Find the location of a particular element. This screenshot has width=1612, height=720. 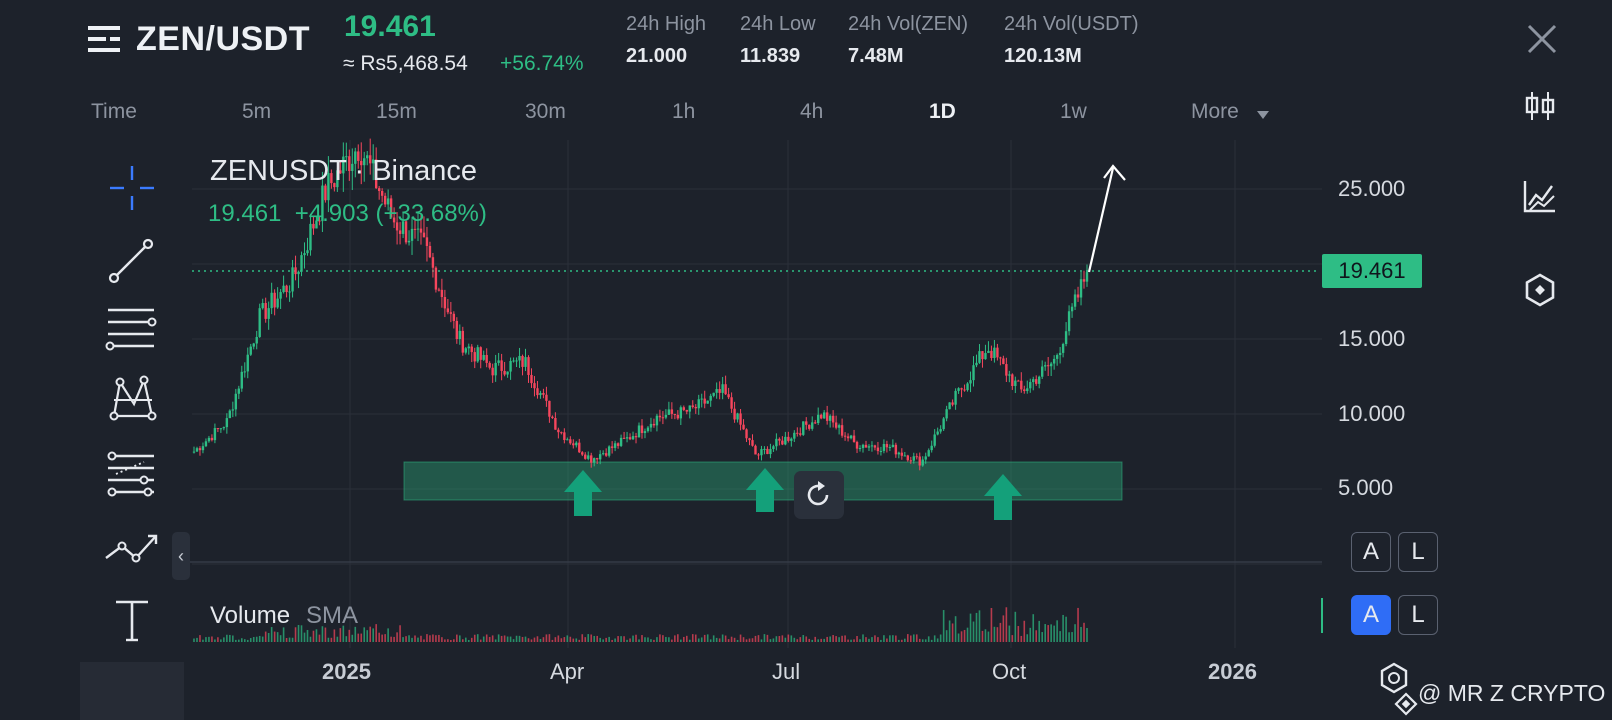

tab-1w: 1w is located at coordinates (1073, 111).